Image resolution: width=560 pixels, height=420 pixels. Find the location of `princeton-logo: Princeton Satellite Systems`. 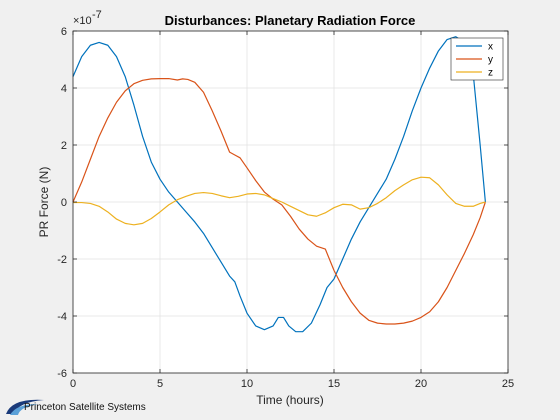

princeton-logo: Princeton Satellite Systems is located at coordinates (79, 406).